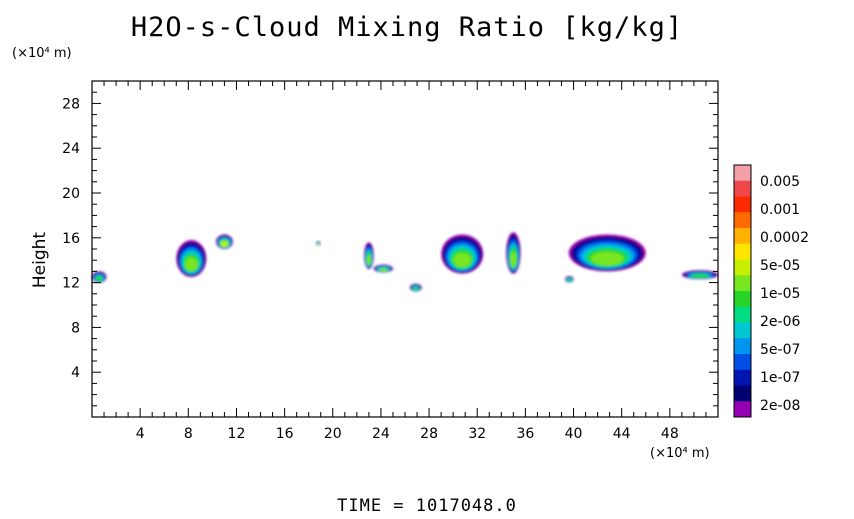 This screenshot has height=519, width=854. Describe the element at coordinates (285, 434) in the screenshot. I see `x-tick-label: 16` at that location.